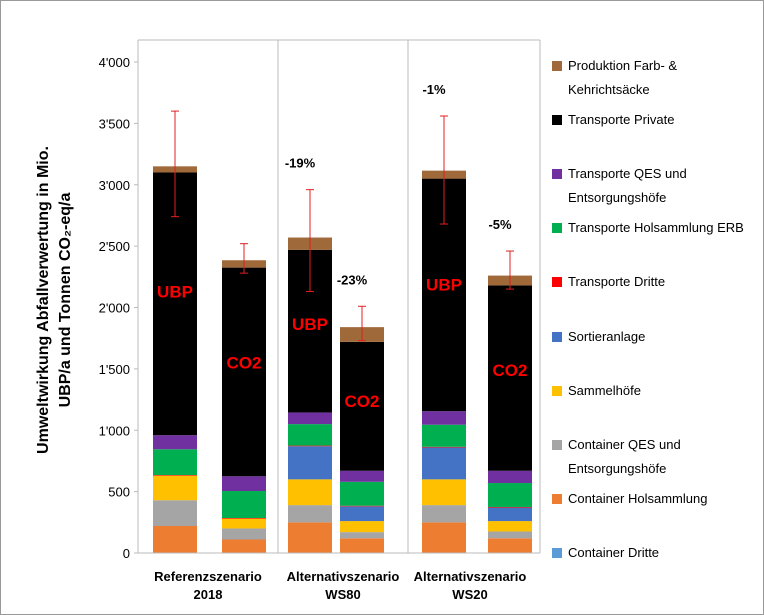  What do you see at coordinates (114, 246) in the screenshot?
I see `y-tick-label: 2'500` at bounding box center [114, 246].